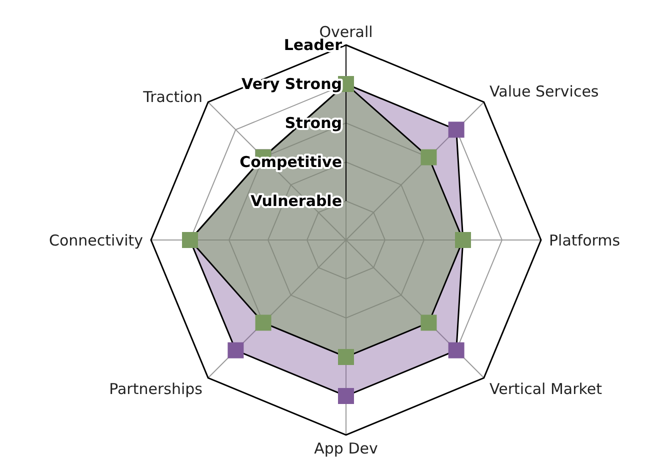 Image resolution: width=653 pixels, height=475 pixels. Describe the element at coordinates (313, 45) in the screenshot. I see `y-tick-label: Leader` at that location.